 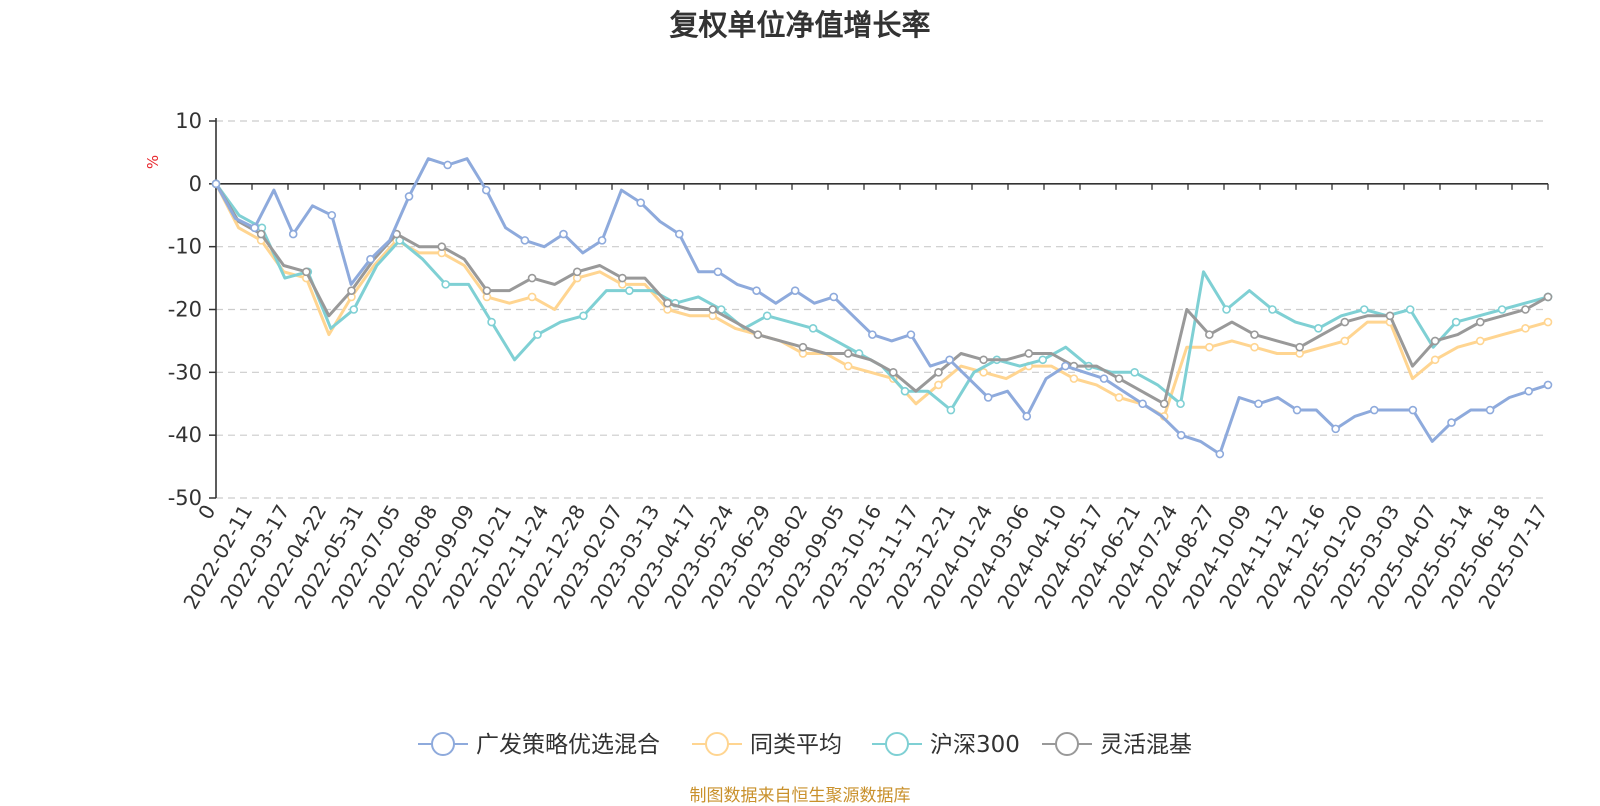 What do you see at coordinates (1146, 745) in the screenshot?
I see `legend-label: 灵活混基` at bounding box center [1146, 745].